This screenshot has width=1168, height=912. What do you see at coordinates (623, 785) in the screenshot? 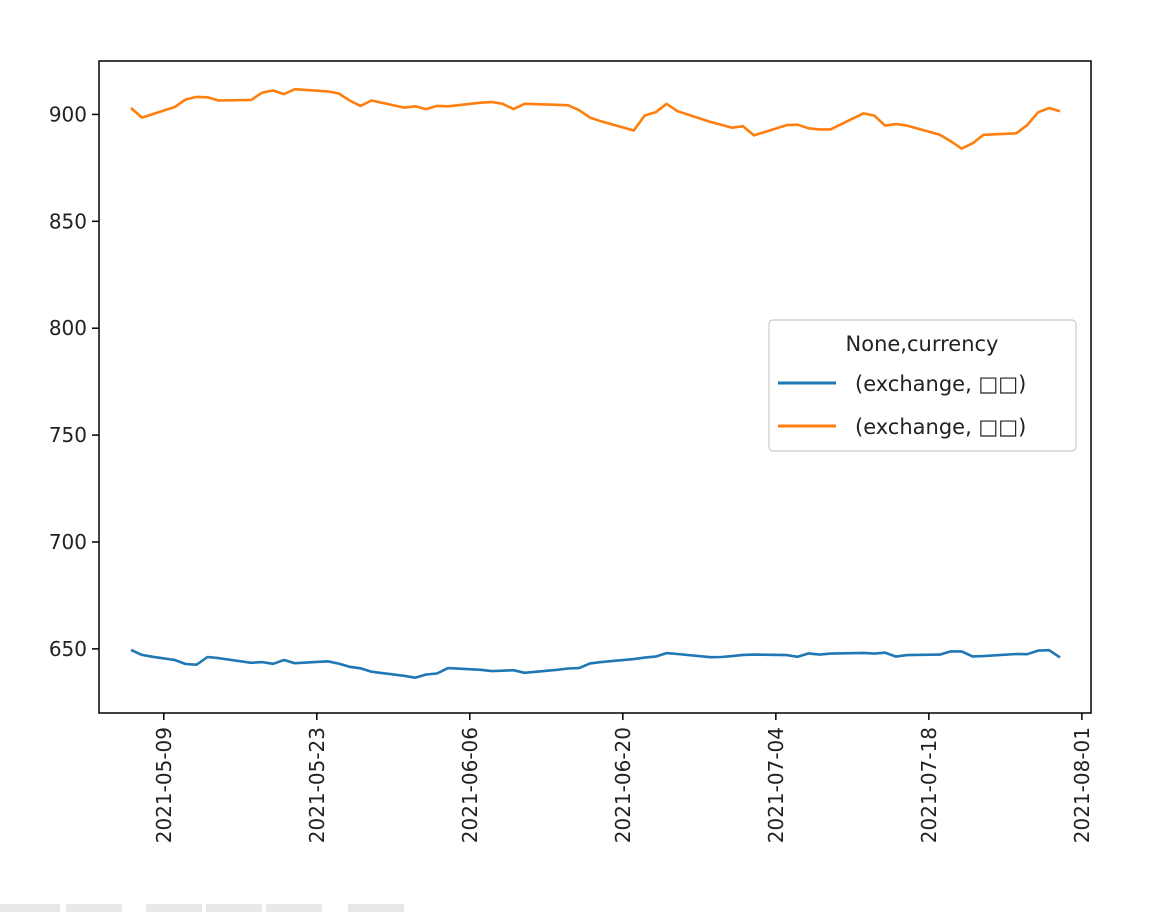
I see `x-tick-label: 2021-06-20` at bounding box center [623, 785].